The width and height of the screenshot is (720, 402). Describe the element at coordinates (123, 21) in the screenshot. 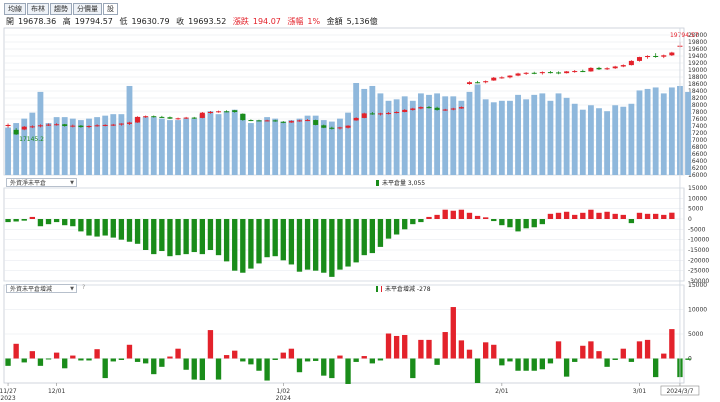

I see `low-label: 低` at that location.